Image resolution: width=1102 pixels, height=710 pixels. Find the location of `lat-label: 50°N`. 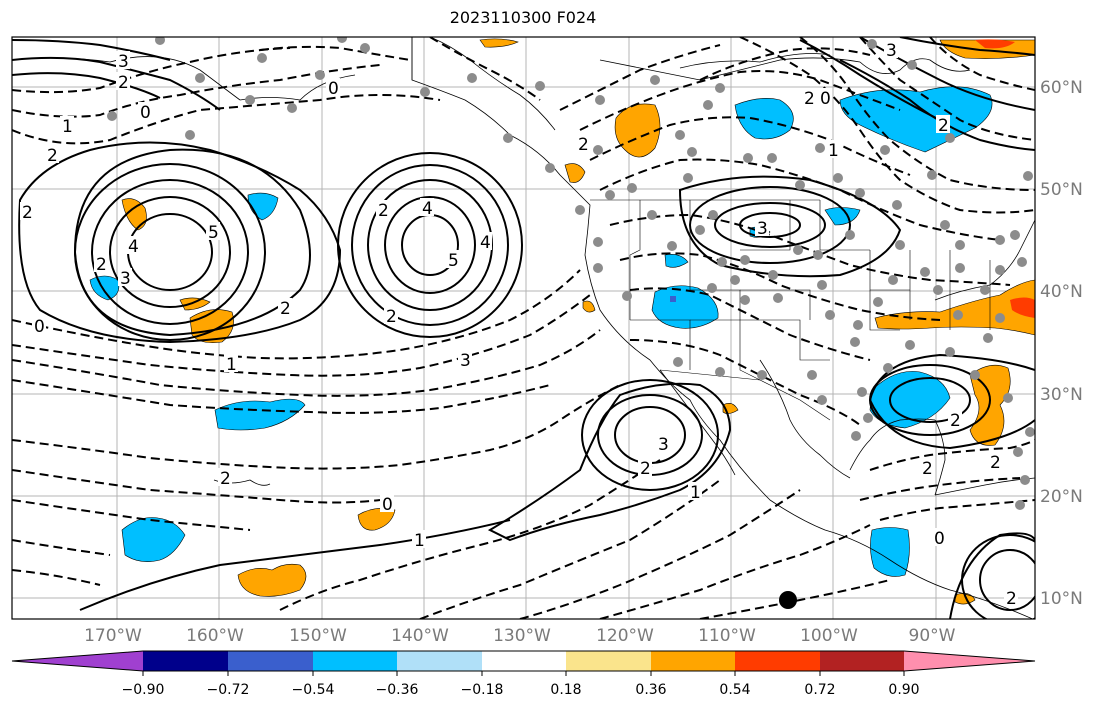

lat-label: 50°N is located at coordinates (1061, 190).